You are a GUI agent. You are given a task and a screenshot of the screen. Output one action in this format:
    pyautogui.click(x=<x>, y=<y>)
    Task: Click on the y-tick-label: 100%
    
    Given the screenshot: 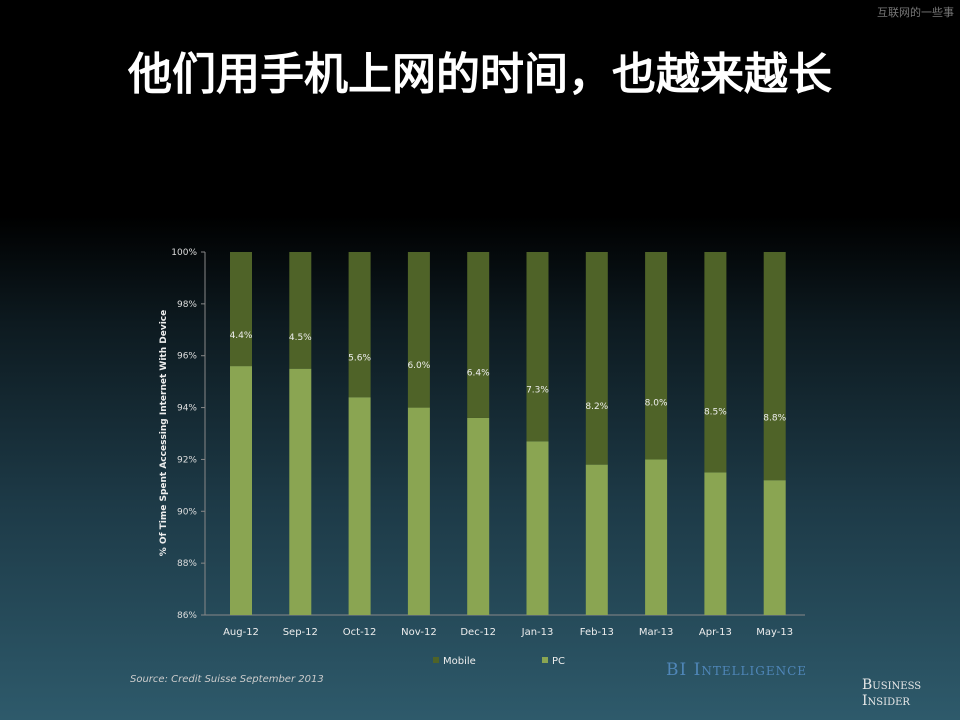 What is the action you would take?
    pyautogui.click(x=184, y=253)
    